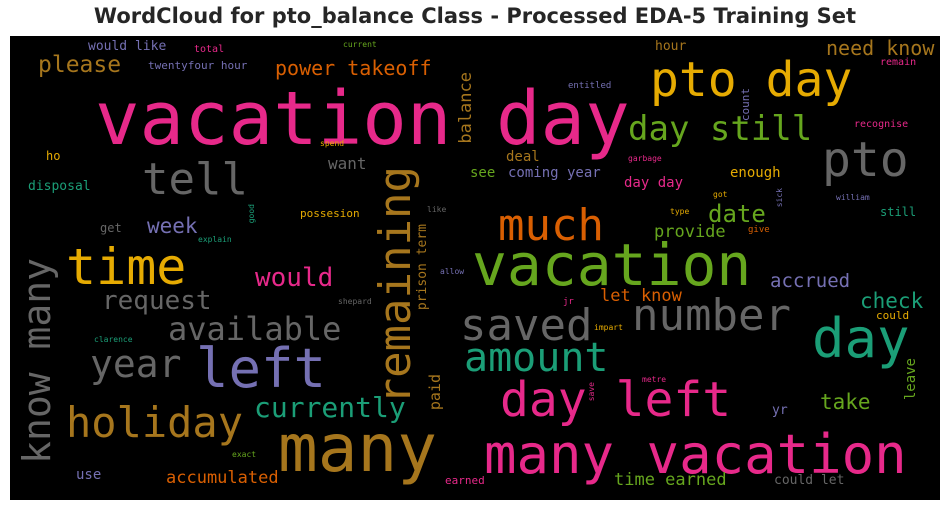 This screenshot has height=511, width=950. I want to click on word-clarence: clarence, so click(113, 339).